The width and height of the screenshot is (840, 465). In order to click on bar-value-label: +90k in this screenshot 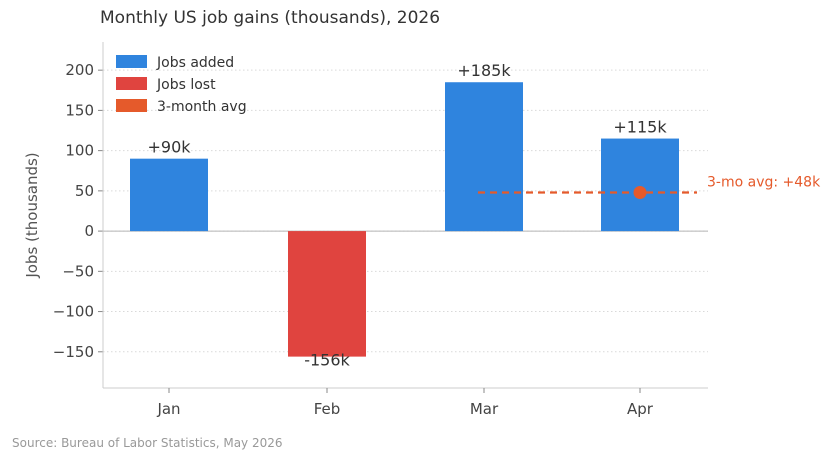, I will do `click(169, 147)`.